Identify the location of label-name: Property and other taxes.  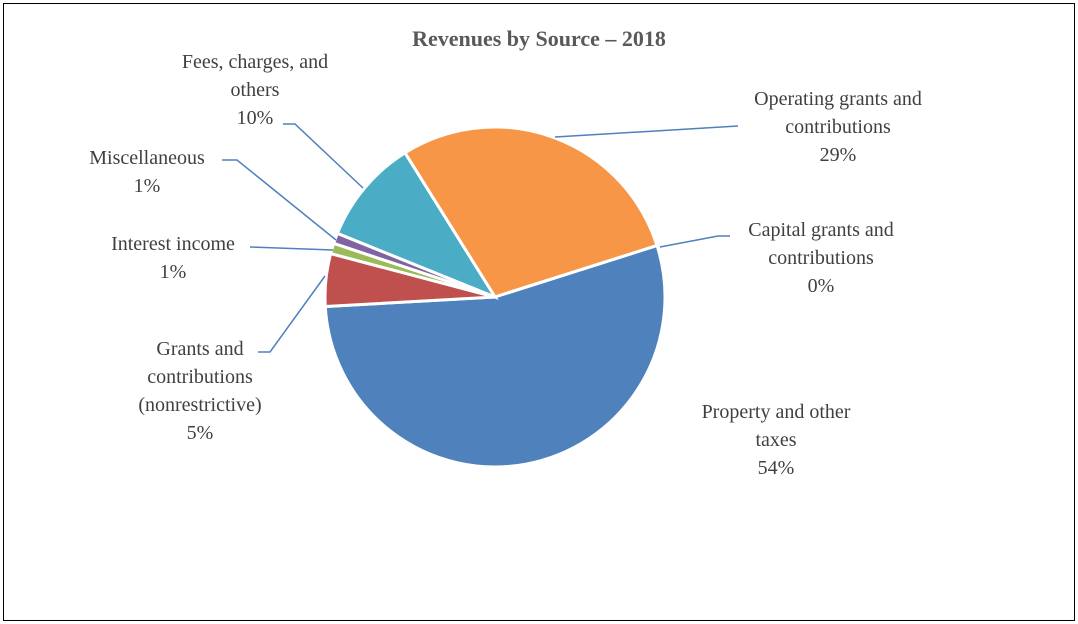
(776, 426).